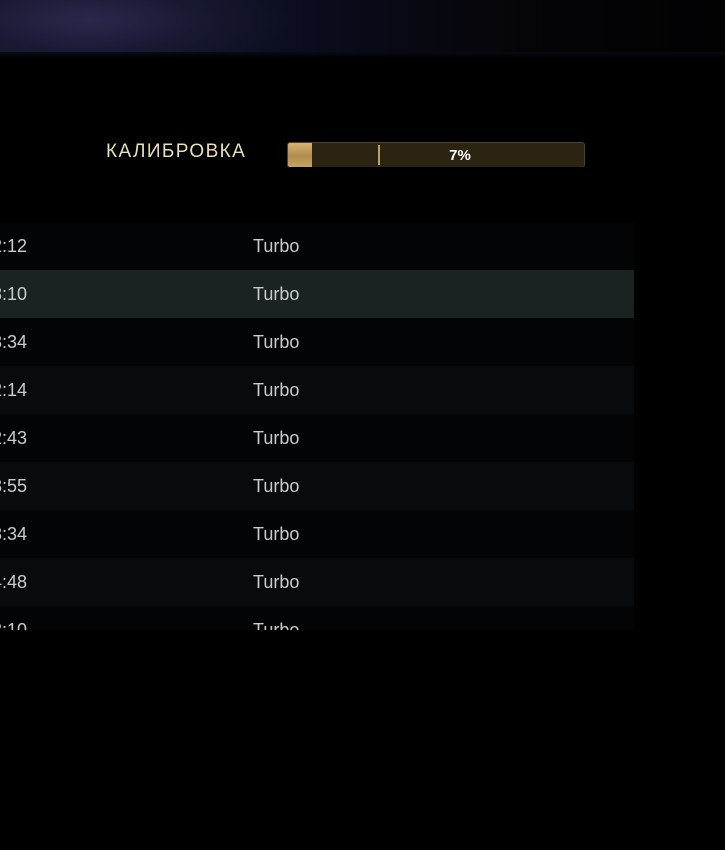 The height and width of the screenshot is (850, 725). I want to click on window-top-strip, so click(362, 29).